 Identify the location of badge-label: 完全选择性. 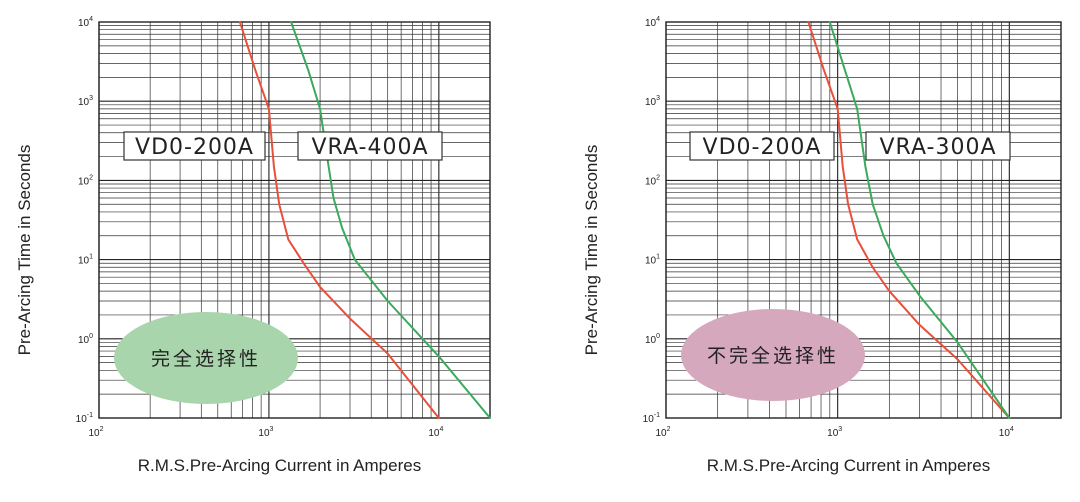
(206, 359).